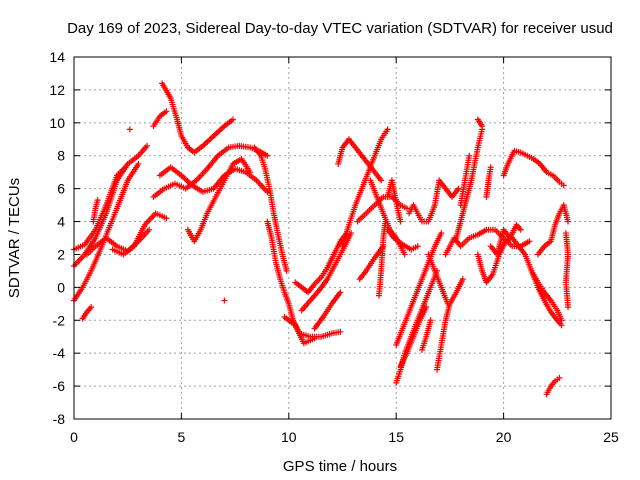 The image size is (640, 480). What do you see at coordinates (340, 466) in the screenshot?
I see `x-axis-label: GPS time / hours` at bounding box center [340, 466].